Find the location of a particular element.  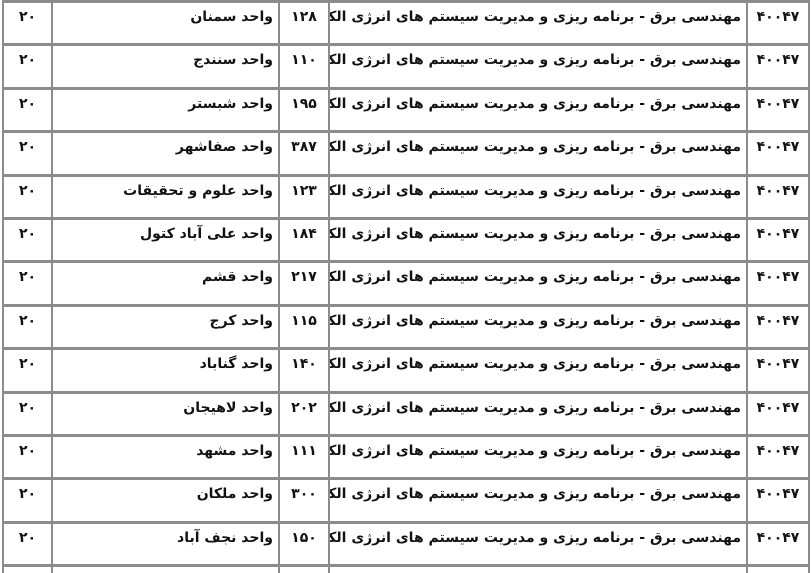

count-cell: ۲۰۲ is located at coordinates (304, 413).